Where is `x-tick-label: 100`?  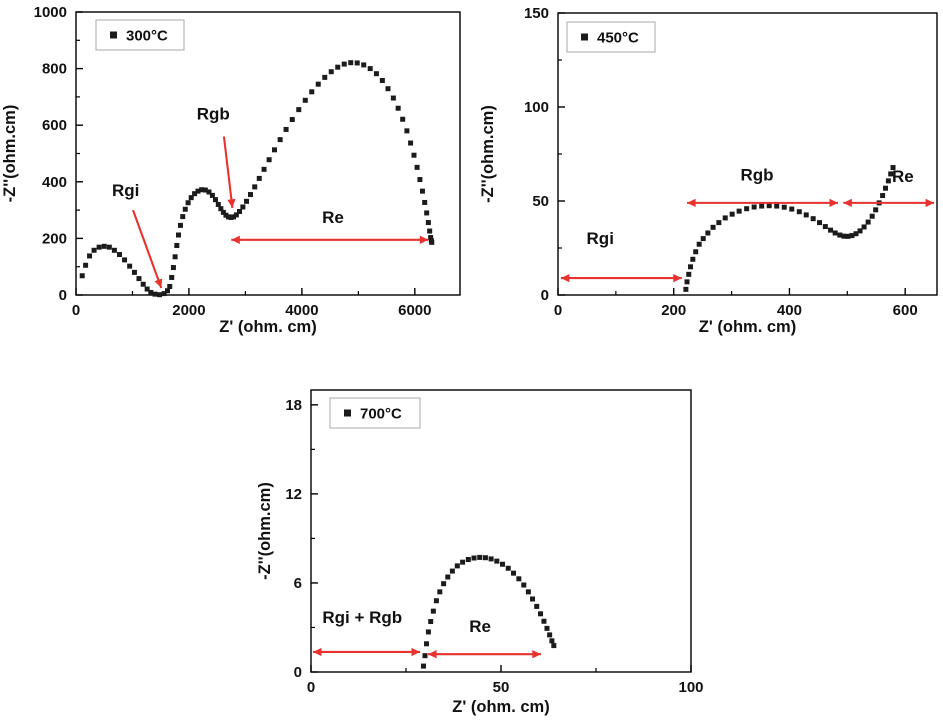 x-tick-label: 100 is located at coordinates (690, 687).